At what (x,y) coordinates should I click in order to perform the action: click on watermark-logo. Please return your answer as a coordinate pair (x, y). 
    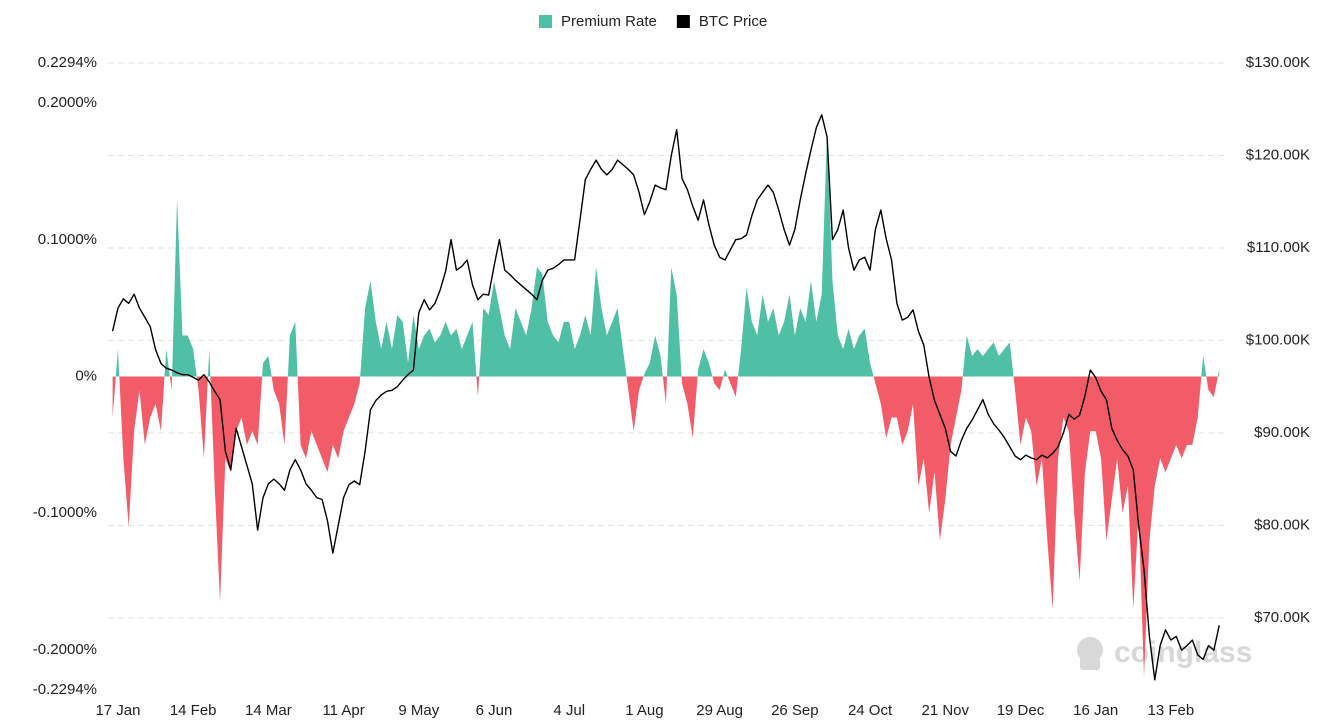
    Looking at the image, I should click on (1090, 653).